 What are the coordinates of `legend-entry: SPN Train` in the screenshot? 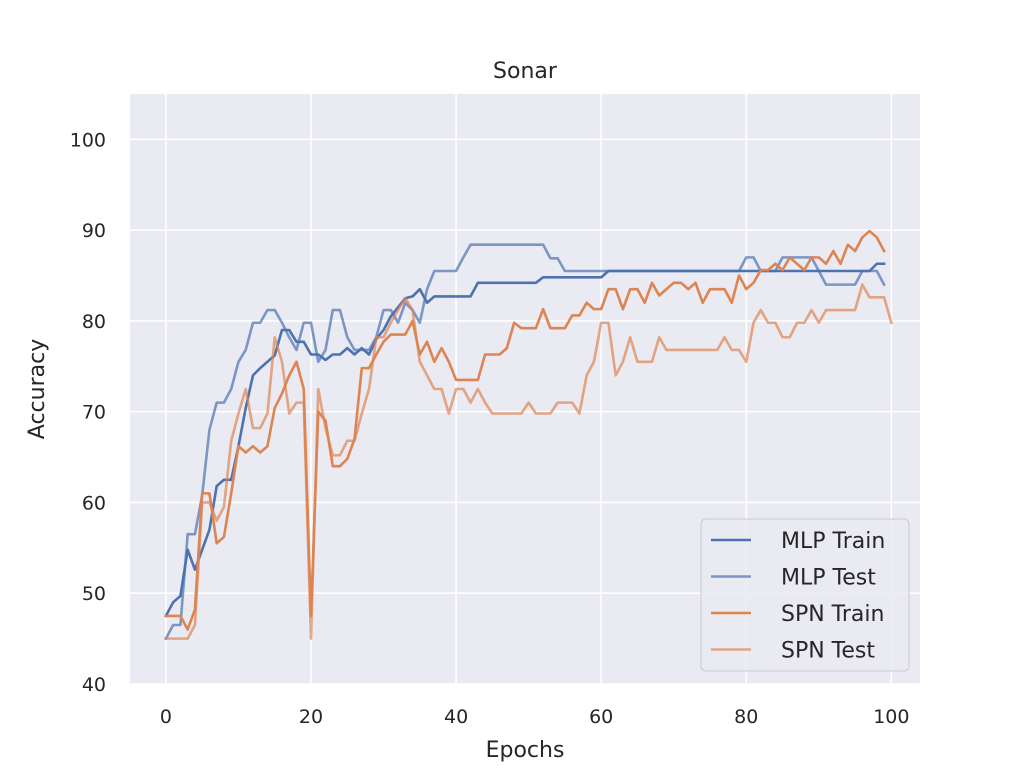 It's located at (832, 614).